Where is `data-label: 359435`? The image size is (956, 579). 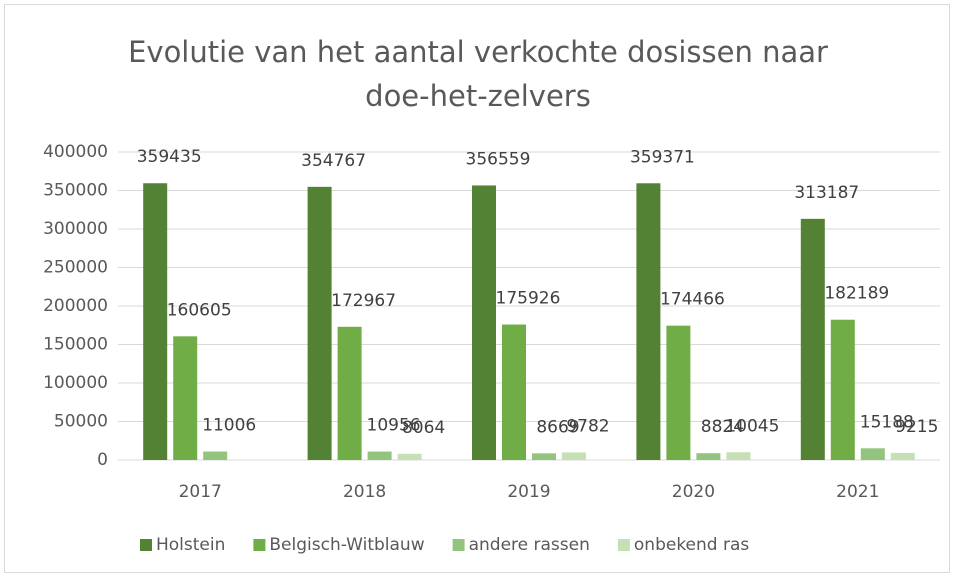
data-label: 359435 is located at coordinates (169, 157).